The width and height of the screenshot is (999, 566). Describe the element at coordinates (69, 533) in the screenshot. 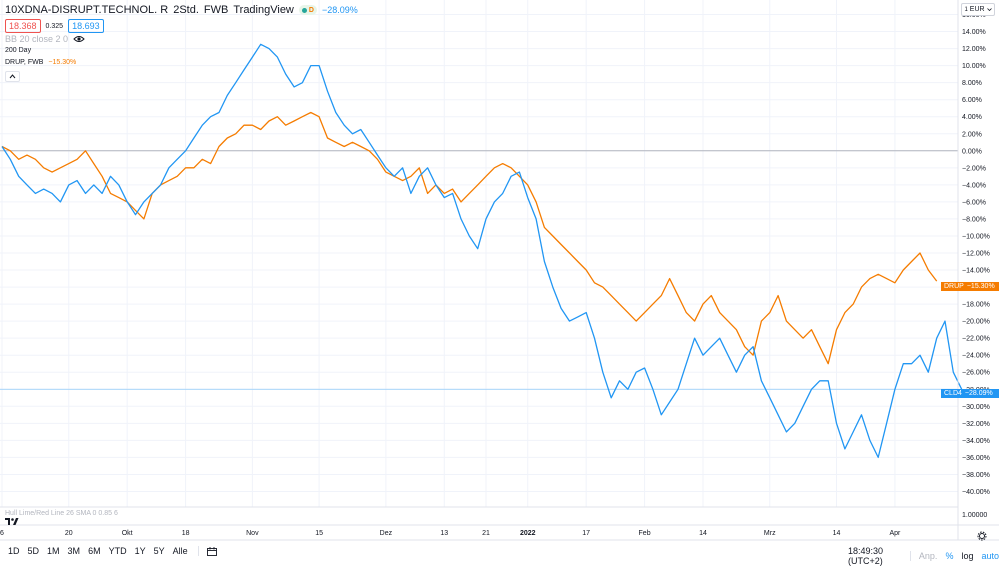

I see `x-tick-label: 20` at that location.